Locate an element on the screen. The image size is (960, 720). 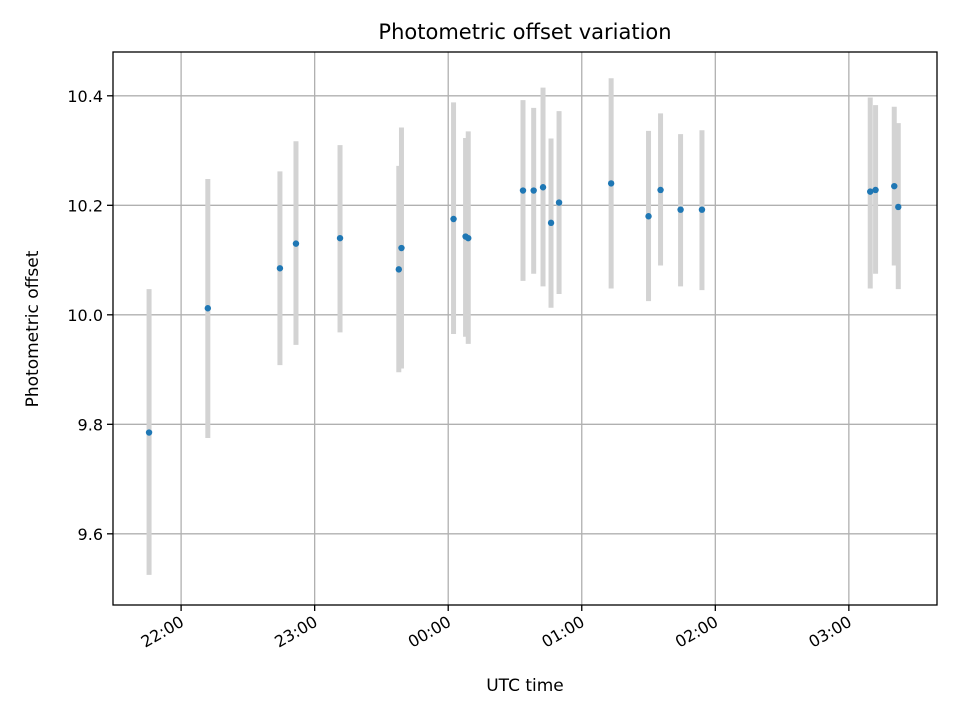
y-tick-label: 10.0 is located at coordinates (85, 315).